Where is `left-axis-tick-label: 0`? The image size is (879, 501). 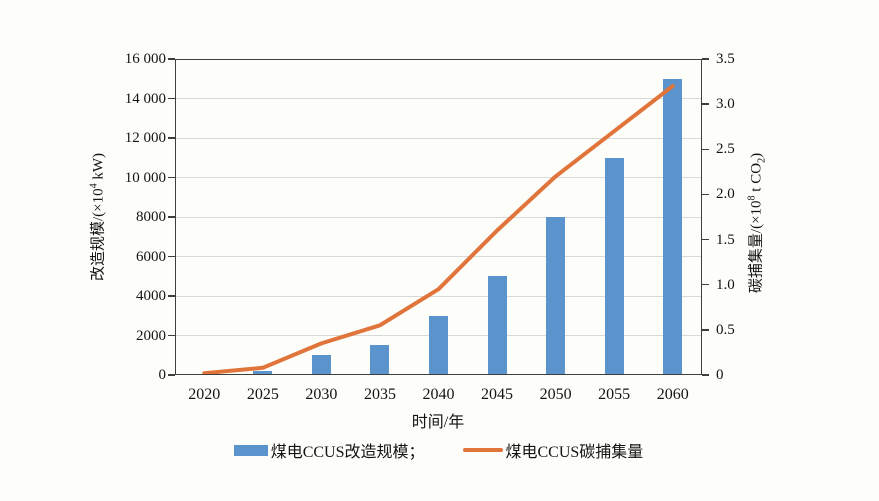 left-axis-tick-label: 0 is located at coordinates (162, 375).